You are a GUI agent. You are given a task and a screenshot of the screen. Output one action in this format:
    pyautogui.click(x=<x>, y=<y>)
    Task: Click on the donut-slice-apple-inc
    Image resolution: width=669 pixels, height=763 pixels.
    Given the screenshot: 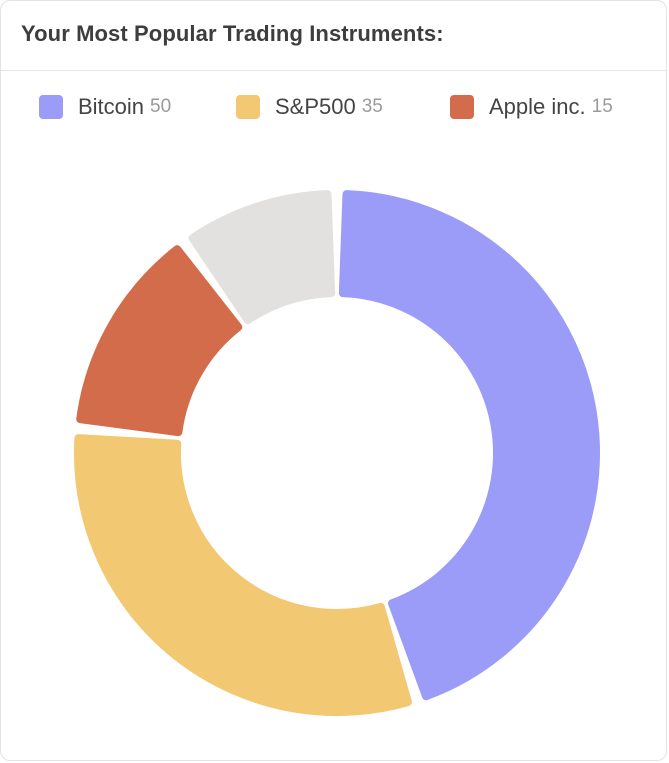 What is the action you would take?
    pyautogui.click(x=159, y=341)
    